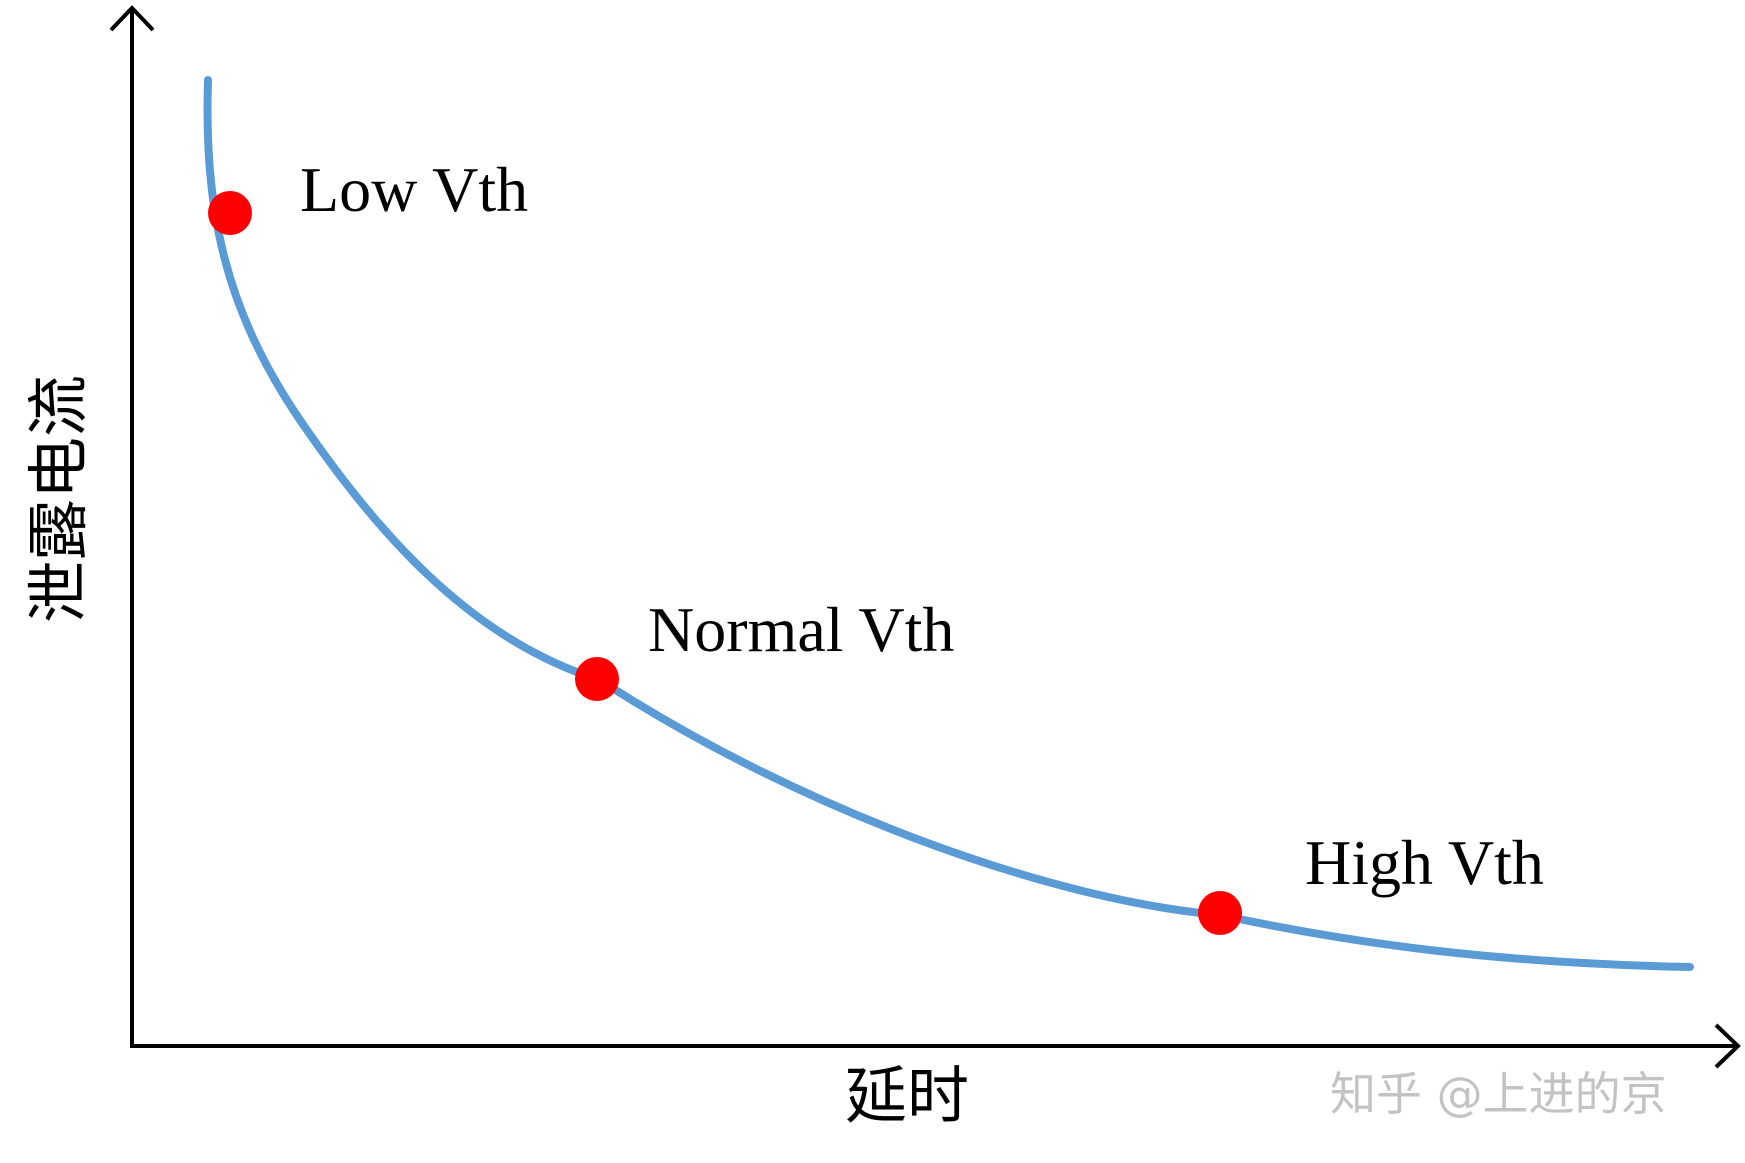 The image size is (1745, 1163). I want to click on label-normal-vth: Normal Vth, so click(801, 629).